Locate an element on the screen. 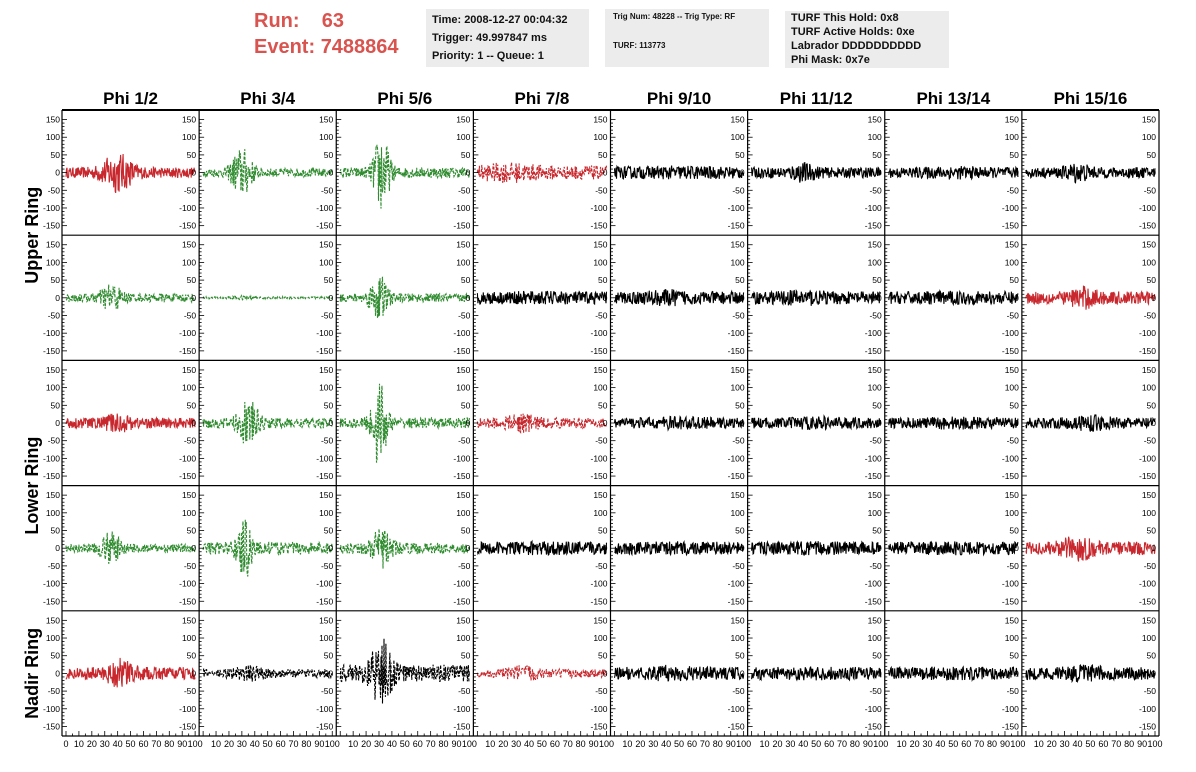  waveform-r5-c7 is located at coordinates (953, 674).